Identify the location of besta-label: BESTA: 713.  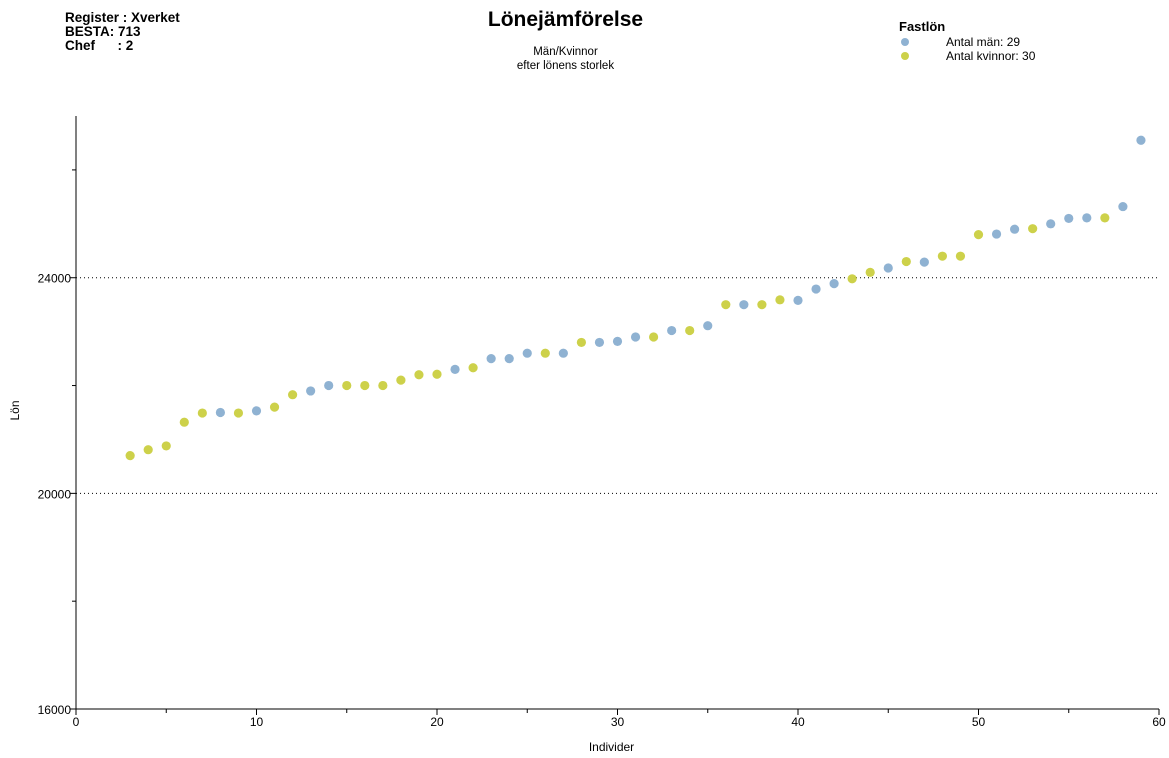
(103, 31).